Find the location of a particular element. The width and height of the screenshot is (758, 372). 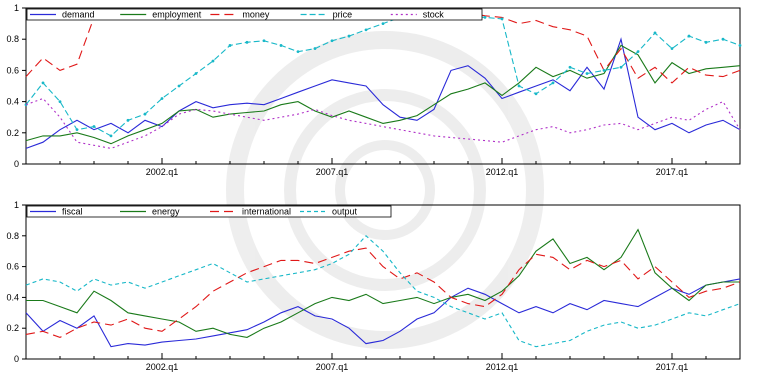

legend: demand employment money price stock is located at coordinates (254, 14).